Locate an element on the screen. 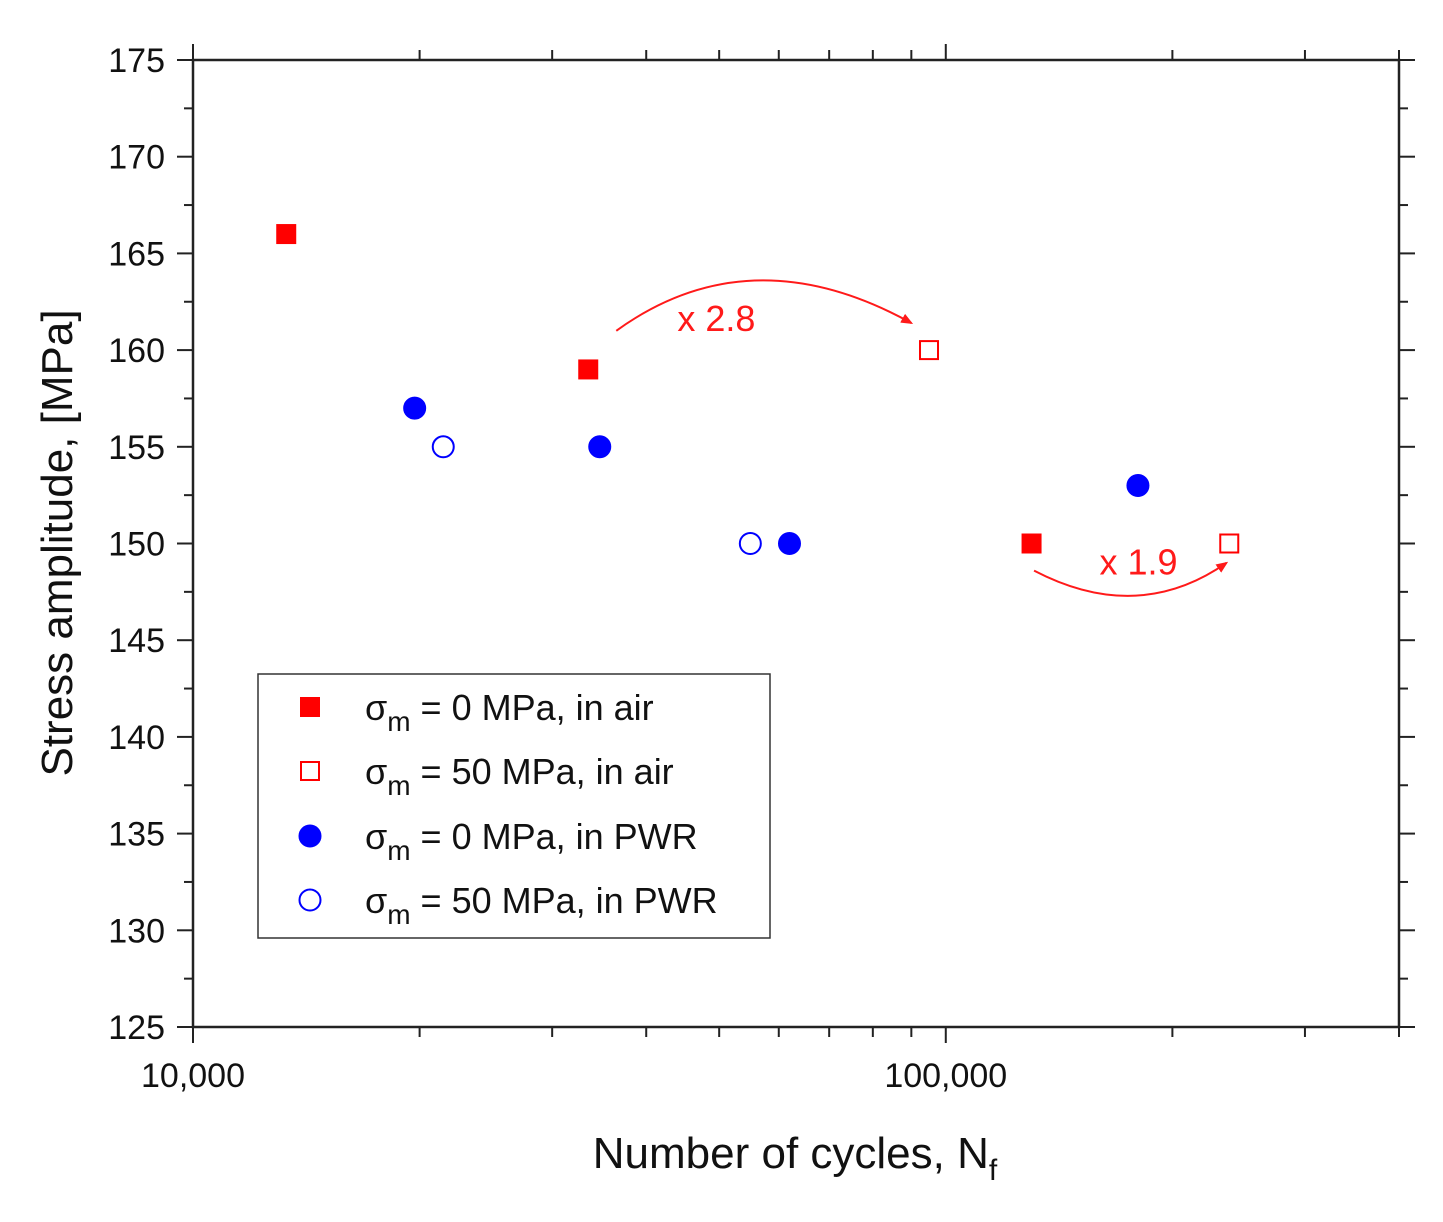 The width and height of the screenshot is (1443, 1222). legend-label-1: σm = 0 MPa, in air is located at coordinates (509, 712).